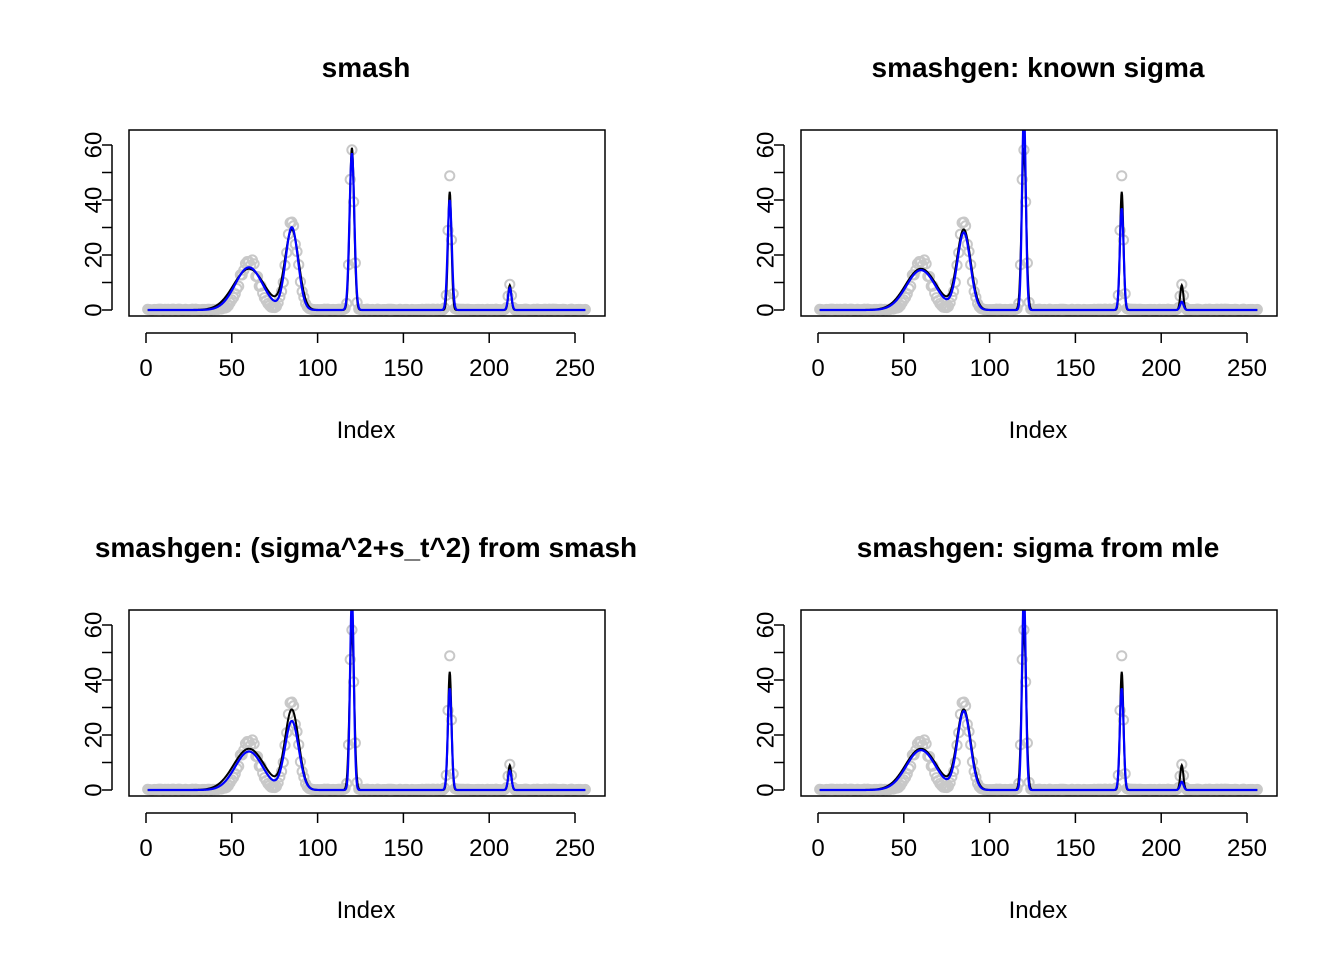 This screenshot has width=1344, height=960. What do you see at coordinates (1038, 67) in the screenshot?
I see `panel-title: smashgen: known sigma` at bounding box center [1038, 67].